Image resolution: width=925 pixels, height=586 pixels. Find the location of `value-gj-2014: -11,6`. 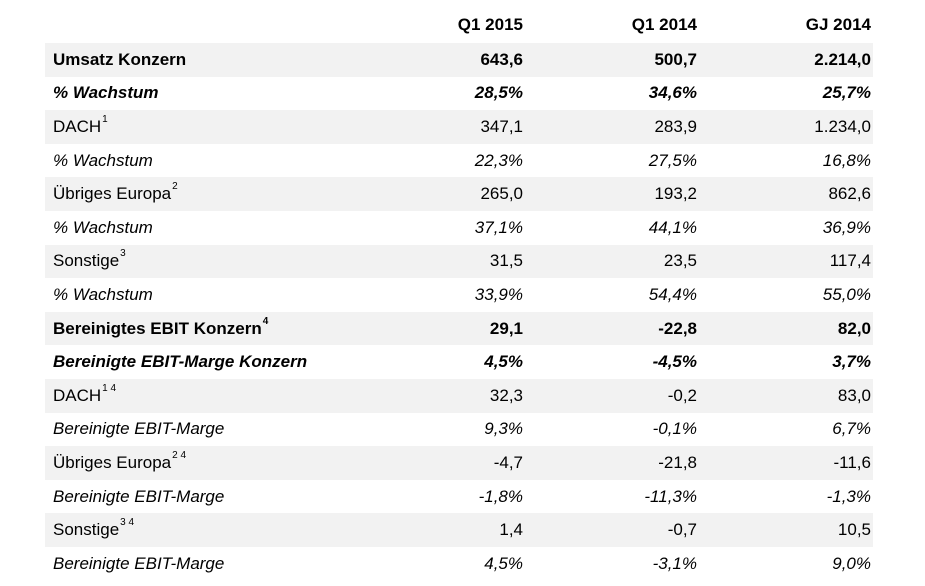

value-gj-2014: -11,6 is located at coordinates (852, 462).